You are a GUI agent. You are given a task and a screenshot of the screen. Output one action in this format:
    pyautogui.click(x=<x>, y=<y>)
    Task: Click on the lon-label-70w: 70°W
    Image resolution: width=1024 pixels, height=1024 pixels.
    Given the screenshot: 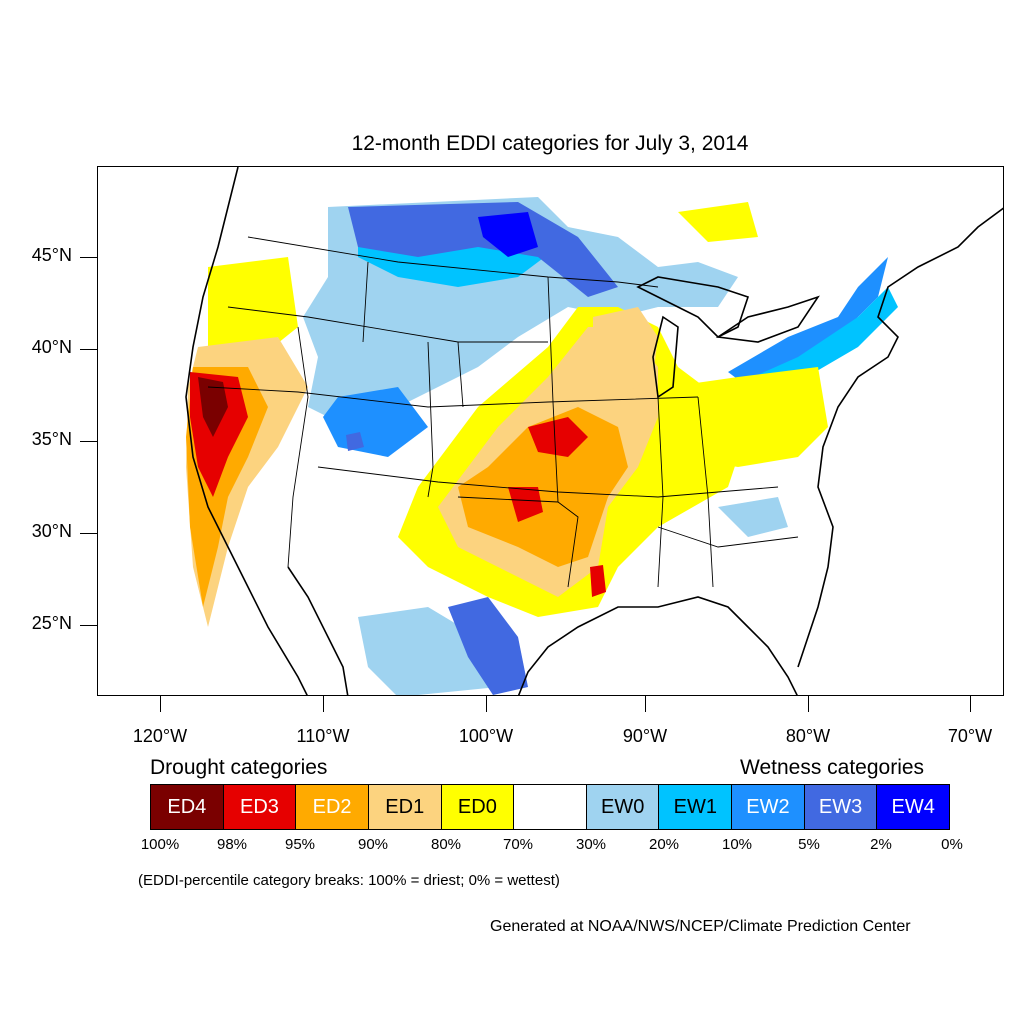 What is the action you would take?
    pyautogui.click(x=970, y=736)
    